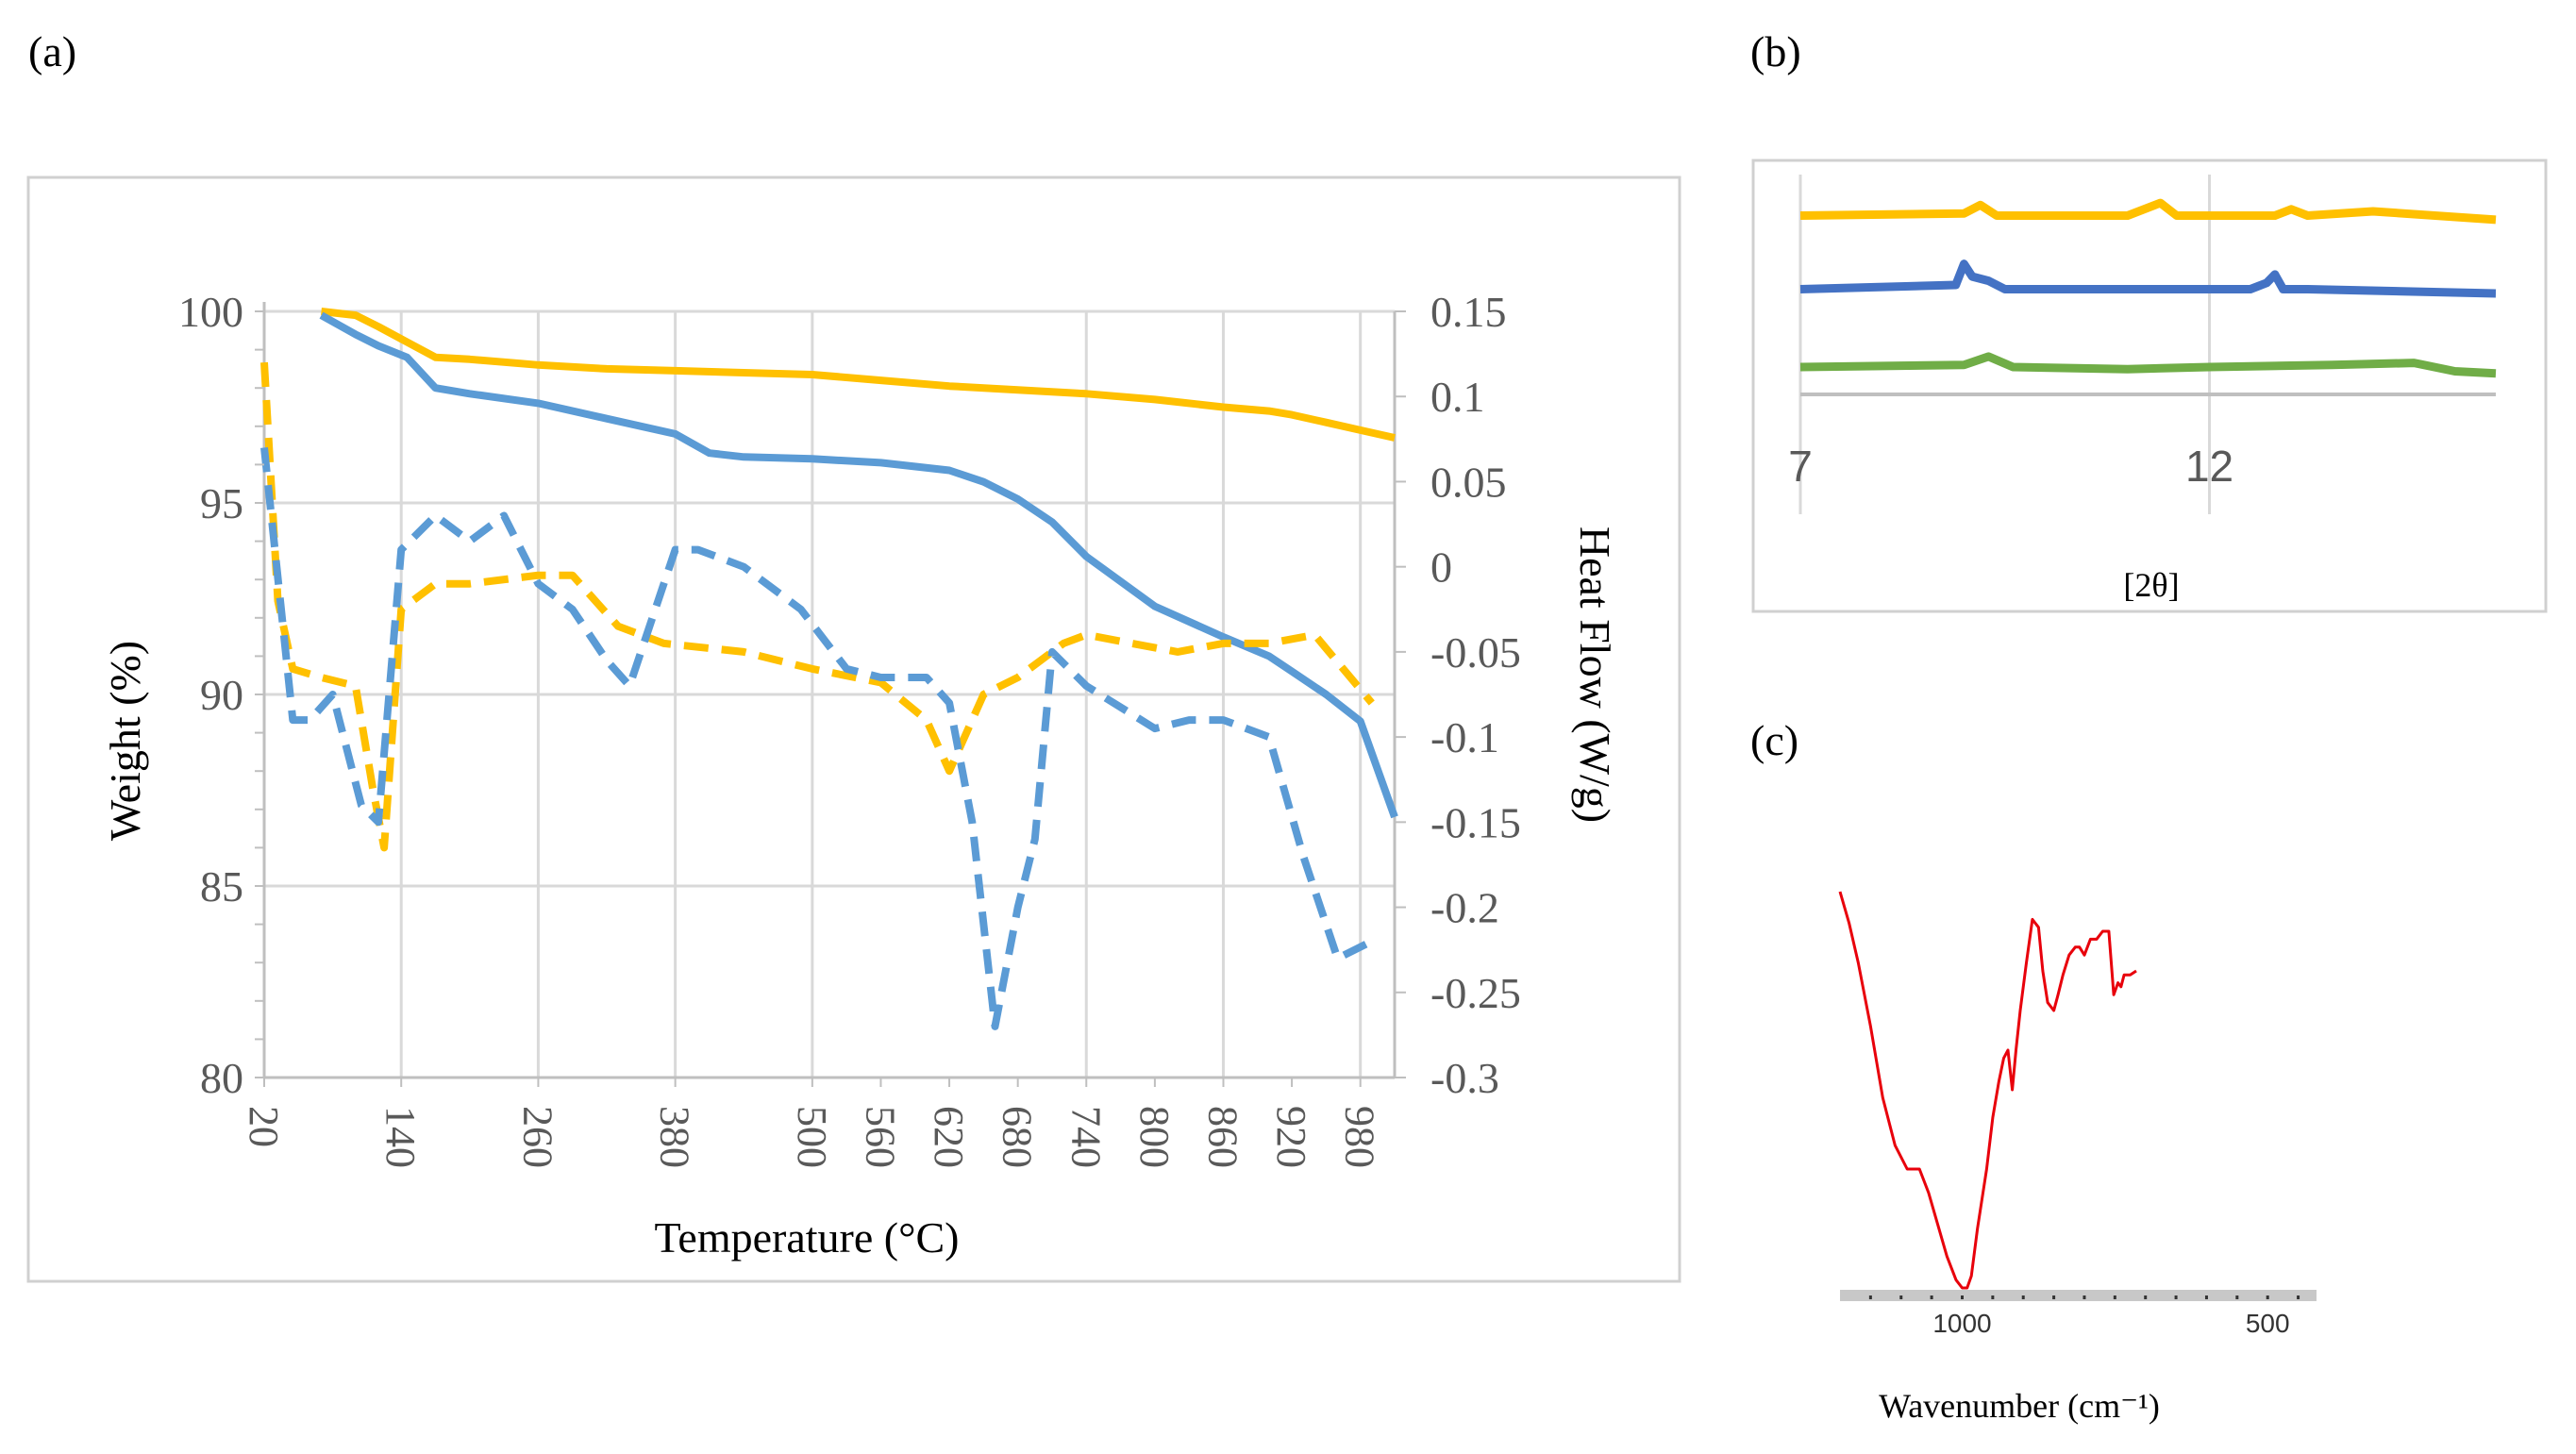 The height and width of the screenshot is (1454, 2576). I want to click on y2-tick-label: 0.05, so click(1468, 482).